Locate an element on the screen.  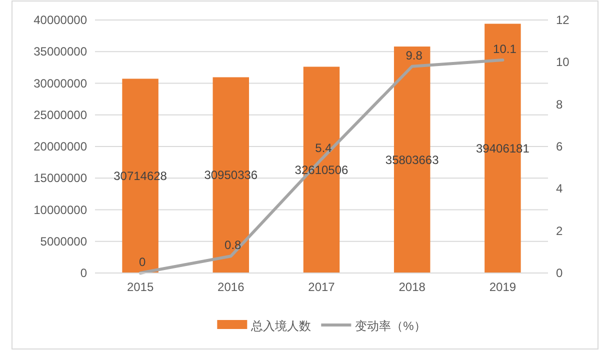
y-tick-label: 30000000 is located at coordinates (61, 83).